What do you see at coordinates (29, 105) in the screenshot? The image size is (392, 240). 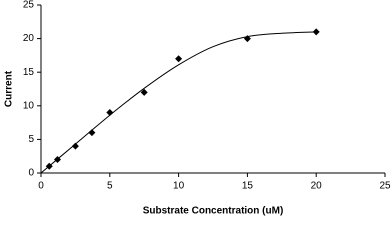 I see `y-tick-label: 10` at bounding box center [29, 105].